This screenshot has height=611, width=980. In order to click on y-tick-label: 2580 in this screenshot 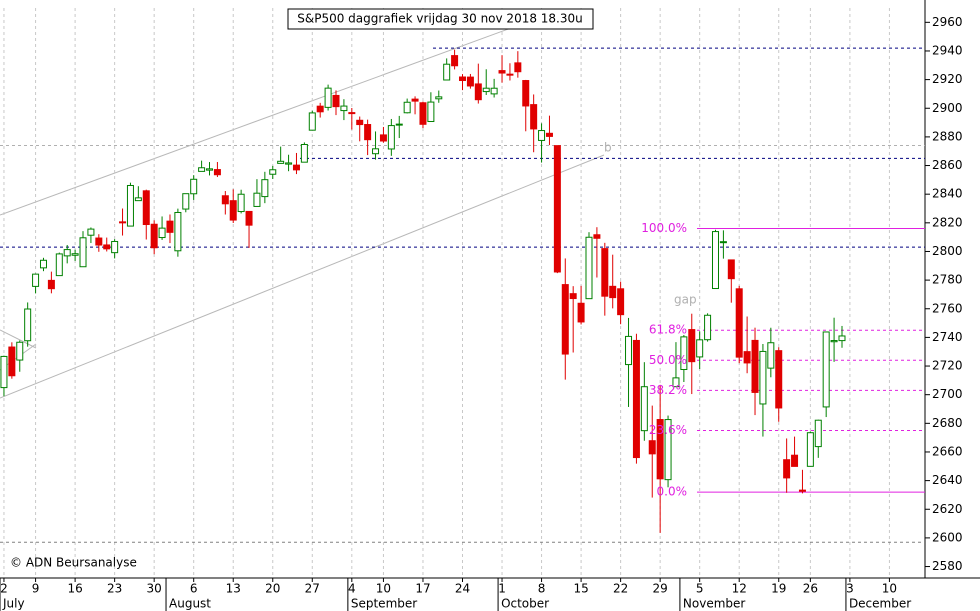, I will do `click(947, 566)`.